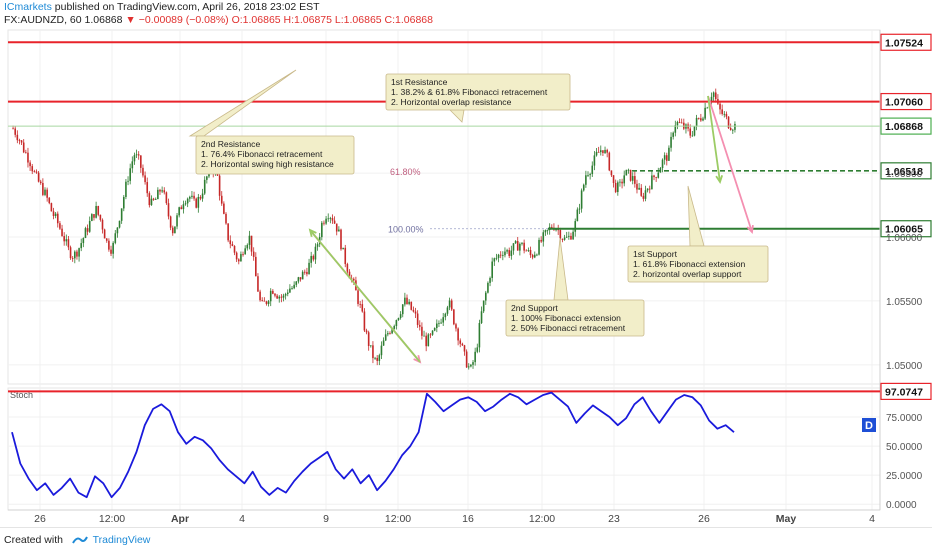  I want to click on price-tag-box, so click(906, 229).